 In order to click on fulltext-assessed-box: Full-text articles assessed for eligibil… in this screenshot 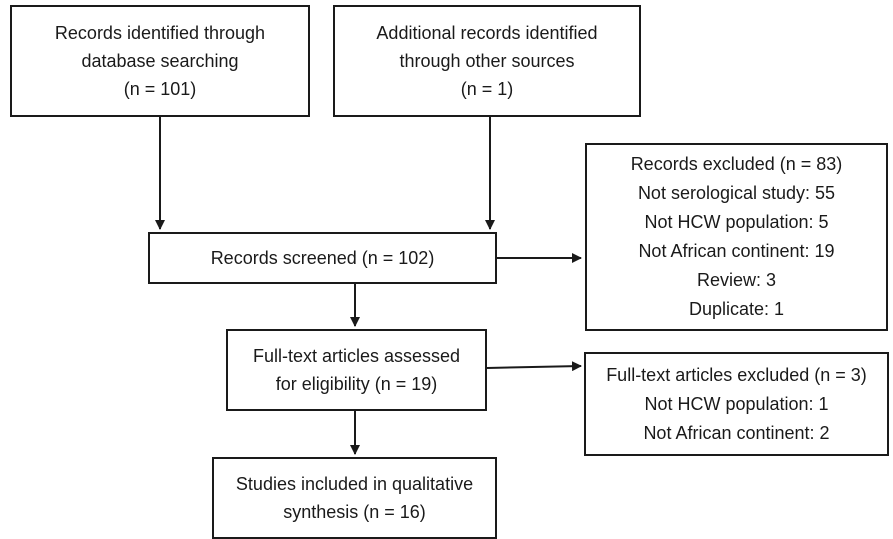, I will do `click(356, 370)`.